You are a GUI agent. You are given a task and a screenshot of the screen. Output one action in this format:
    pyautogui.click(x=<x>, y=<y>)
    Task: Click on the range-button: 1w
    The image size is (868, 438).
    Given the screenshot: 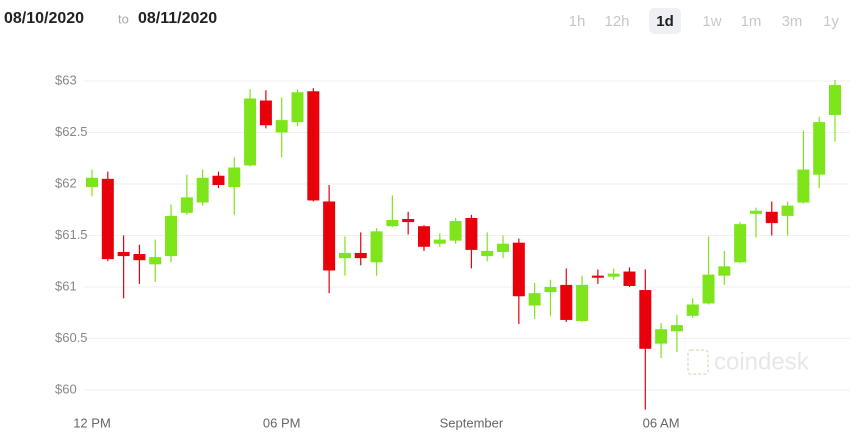 What is the action you would take?
    pyautogui.click(x=711, y=21)
    